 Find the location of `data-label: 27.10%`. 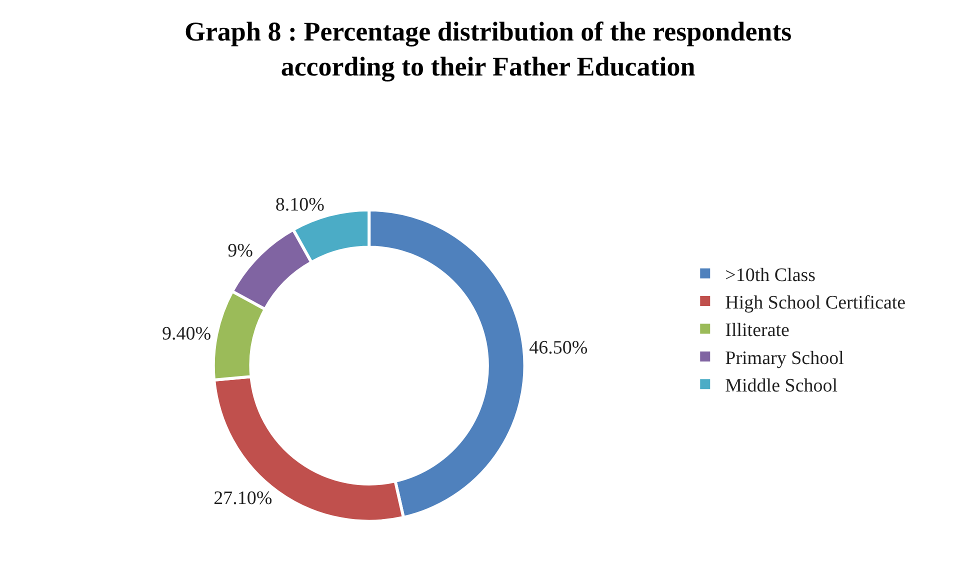

data-label: 27.10% is located at coordinates (243, 499).